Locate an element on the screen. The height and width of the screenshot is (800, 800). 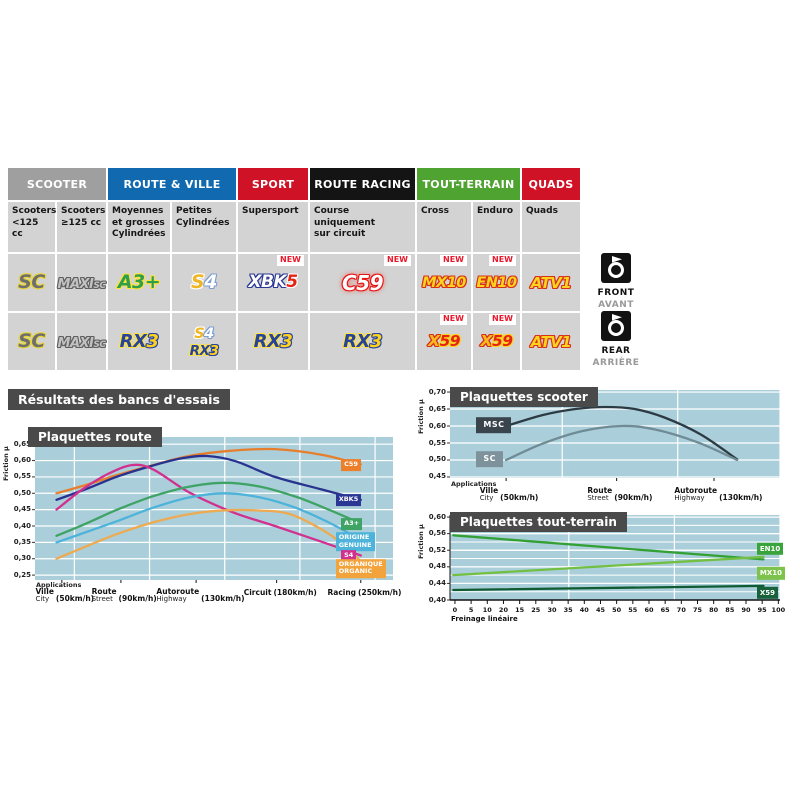
badge-cell: ATV1 is located at coordinates (551, 341).